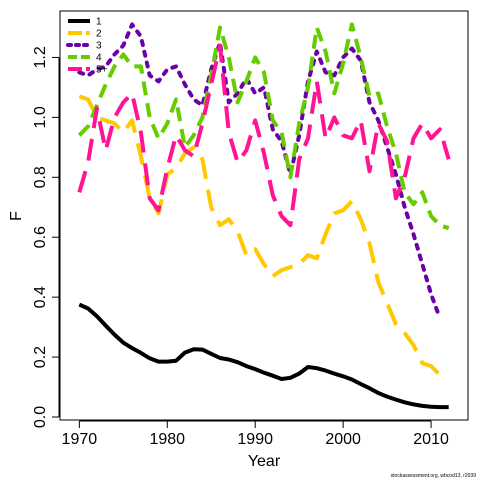  I want to click on x-tick-label: 2000, so click(343, 439).